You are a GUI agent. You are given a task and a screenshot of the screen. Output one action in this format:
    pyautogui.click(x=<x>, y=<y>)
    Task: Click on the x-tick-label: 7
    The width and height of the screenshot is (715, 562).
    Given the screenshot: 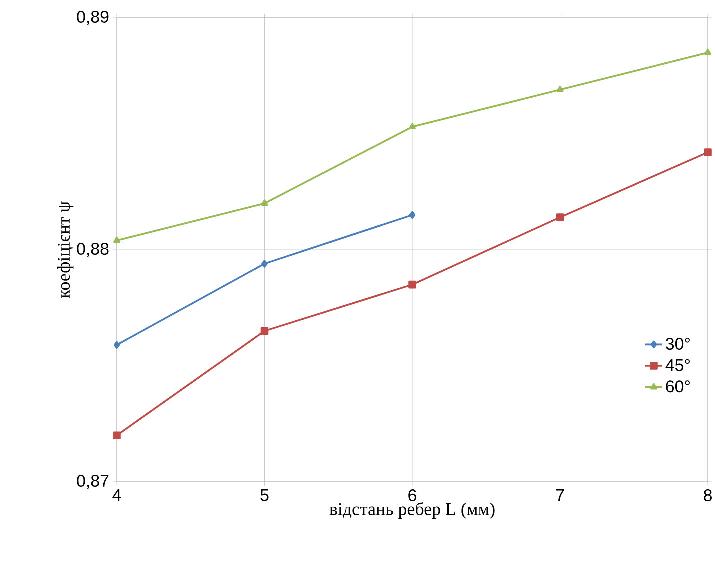 What is the action you would take?
    pyautogui.click(x=560, y=496)
    